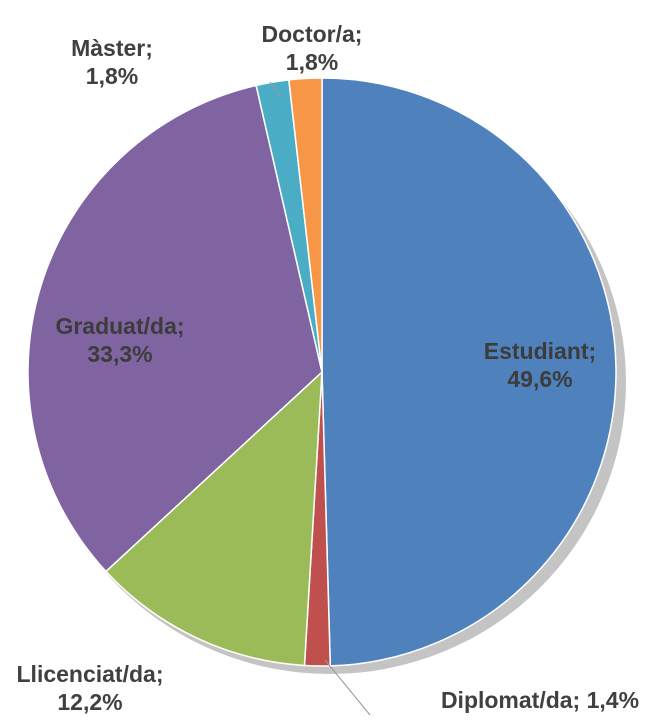 The height and width of the screenshot is (720, 661). What do you see at coordinates (112, 48) in the screenshot?
I see `category-label: Màster;` at bounding box center [112, 48].